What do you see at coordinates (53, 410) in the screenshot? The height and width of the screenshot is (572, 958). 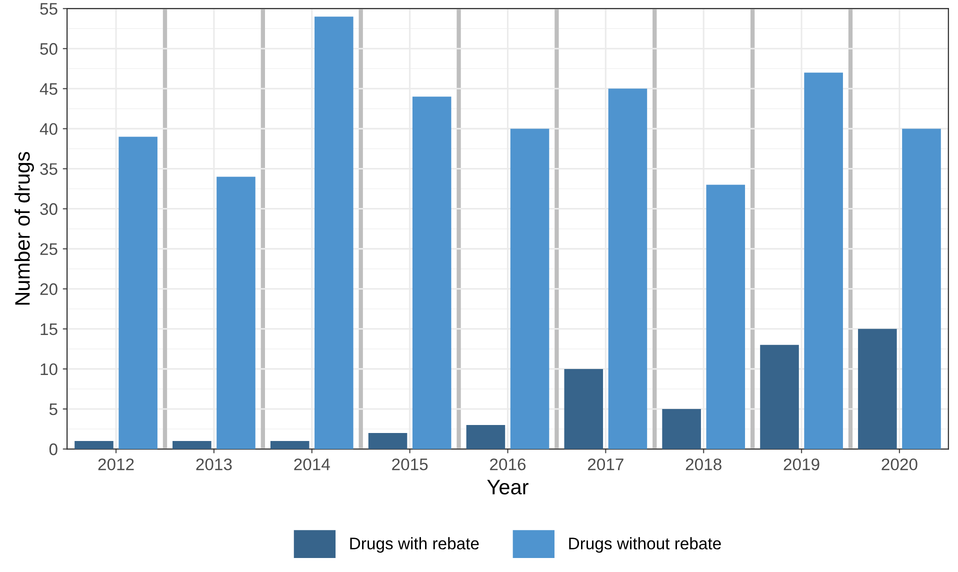 I see `y-tick-label: 5` at bounding box center [53, 410].